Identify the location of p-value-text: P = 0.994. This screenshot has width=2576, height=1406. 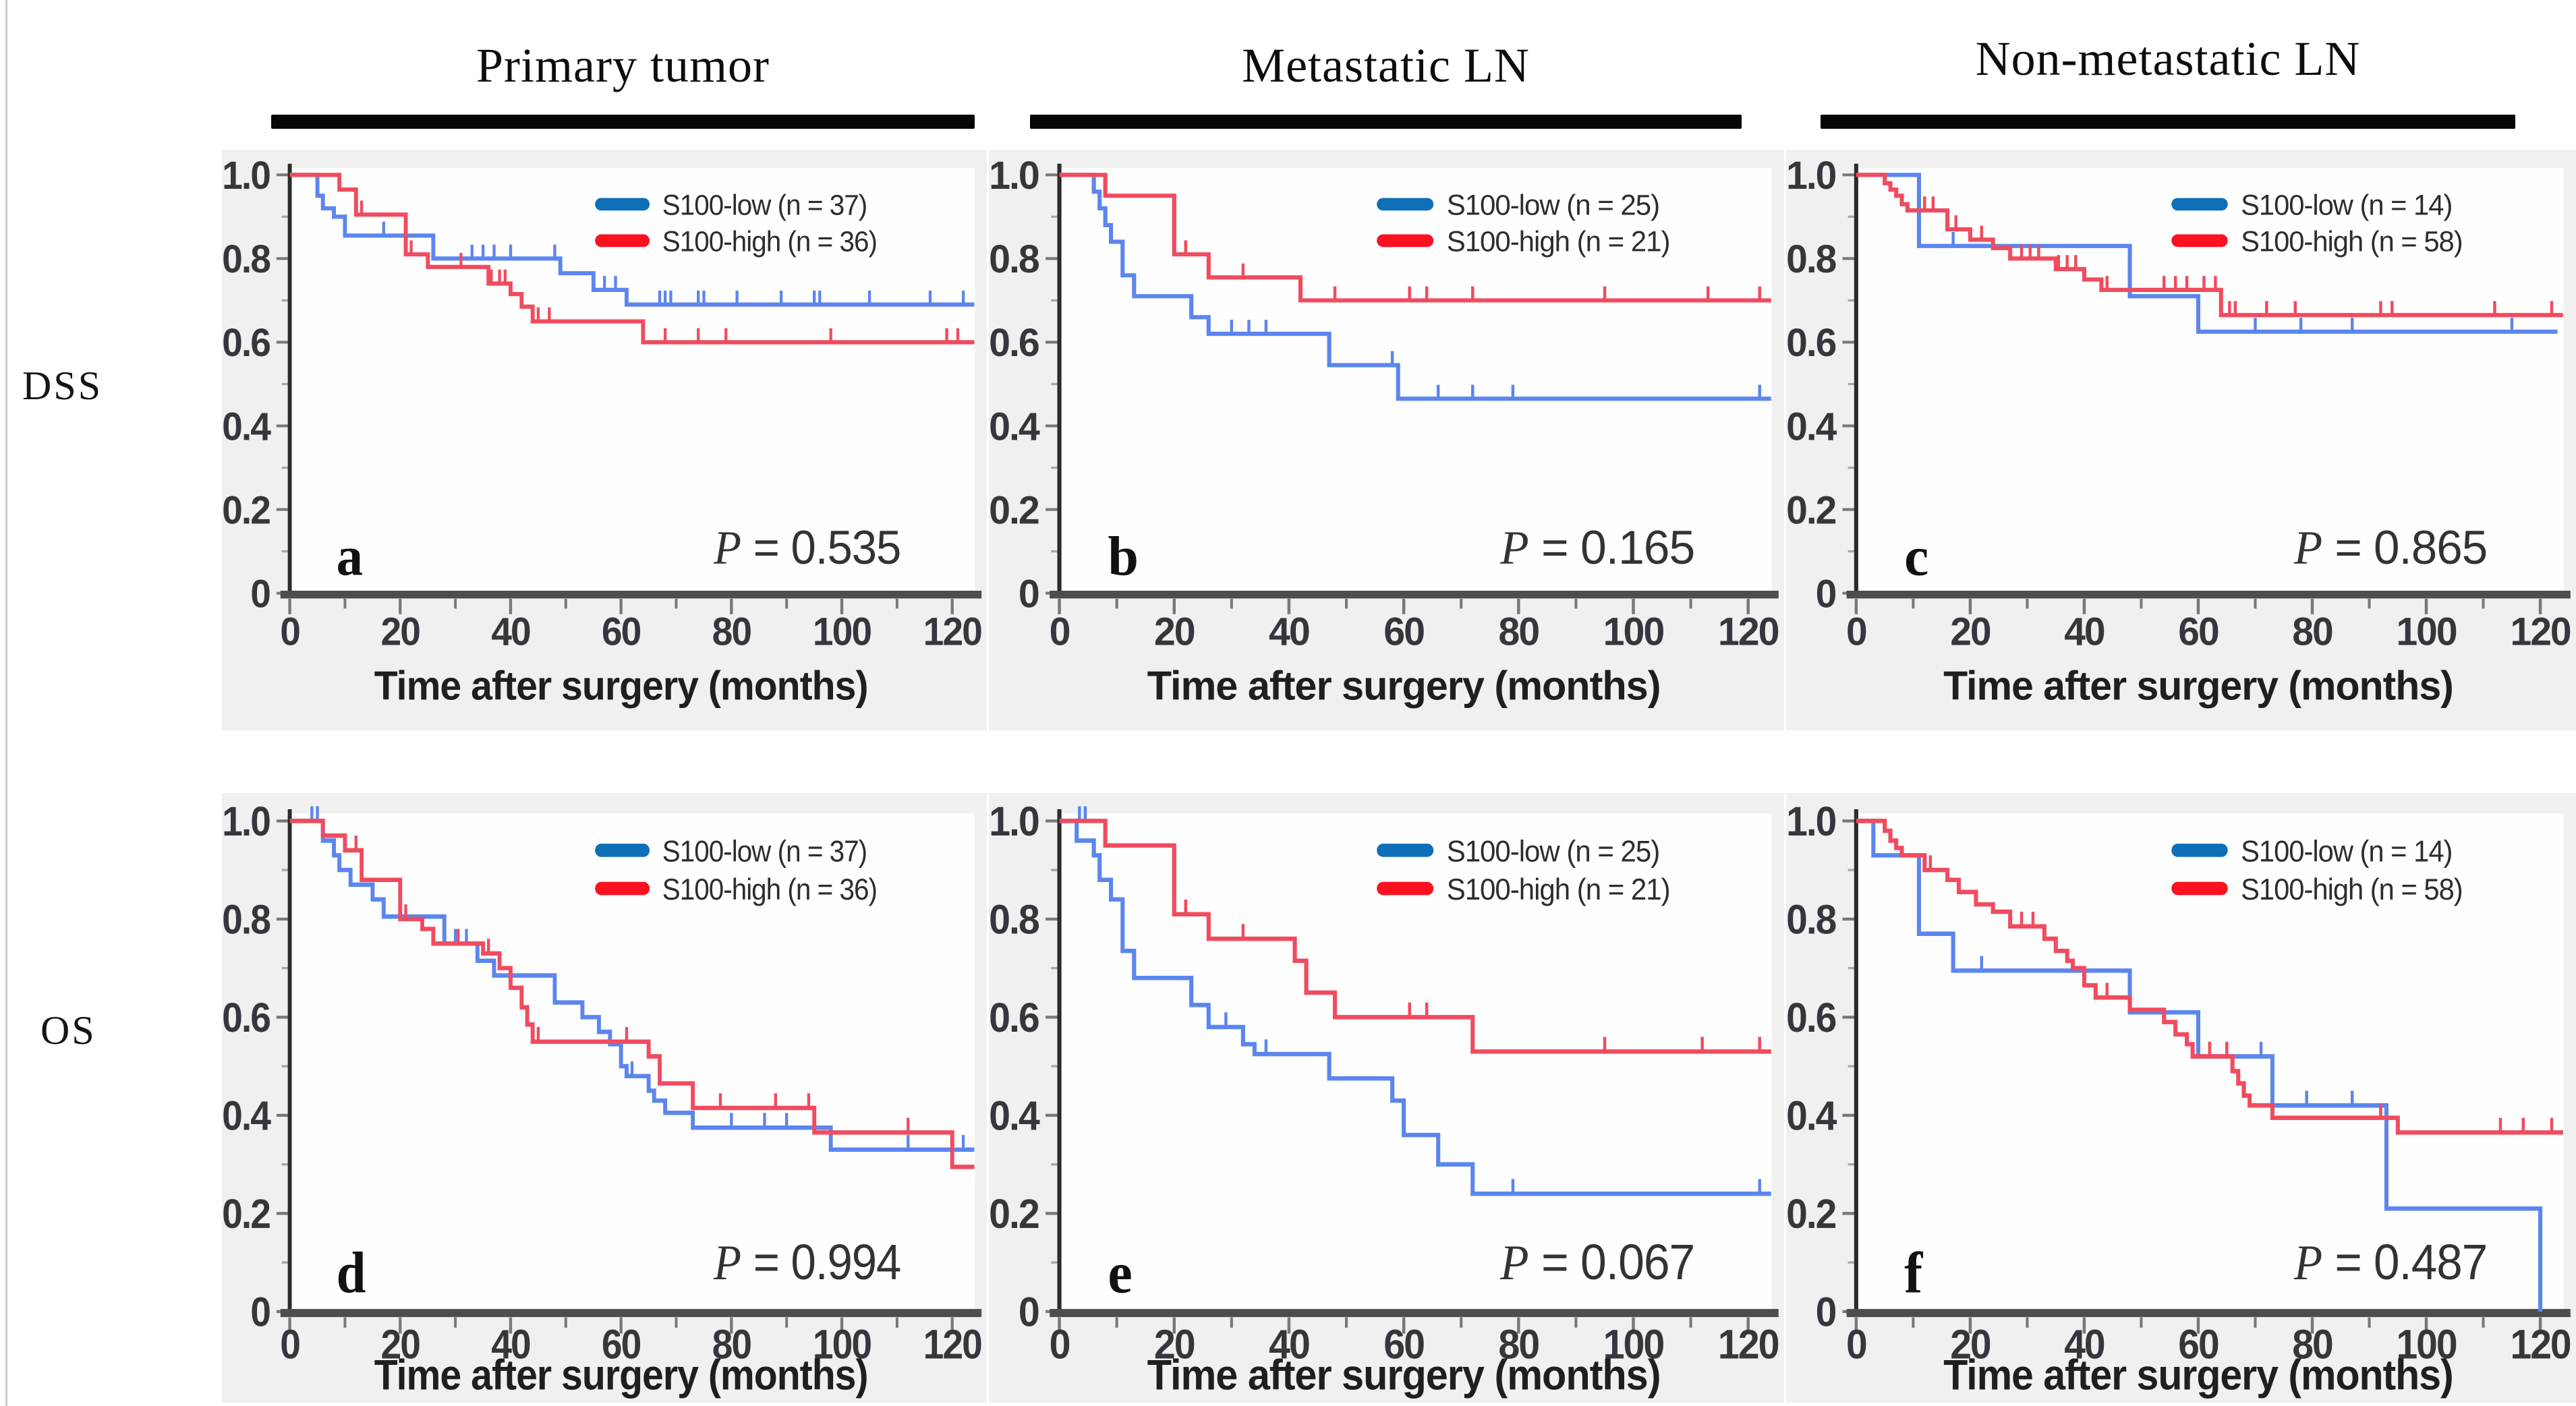
(806, 1262).